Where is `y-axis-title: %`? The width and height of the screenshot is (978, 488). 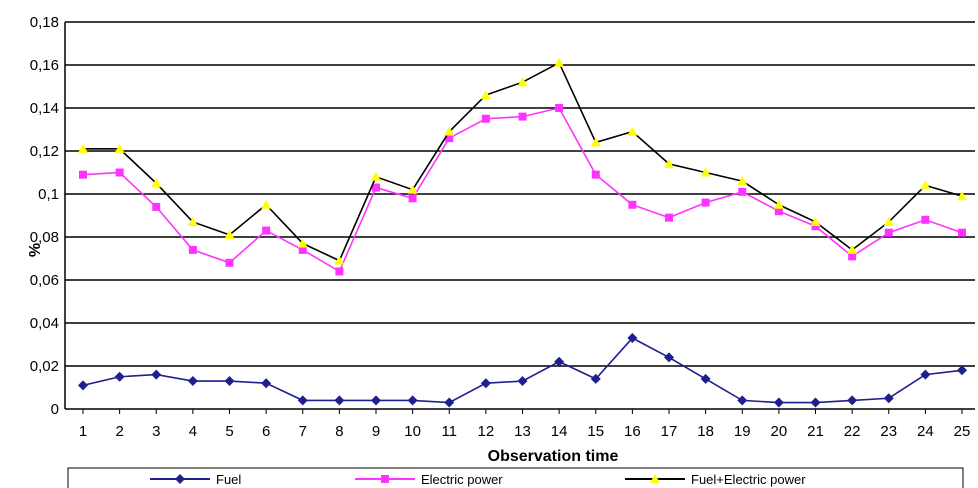
y-axis-title: % is located at coordinates (35, 250).